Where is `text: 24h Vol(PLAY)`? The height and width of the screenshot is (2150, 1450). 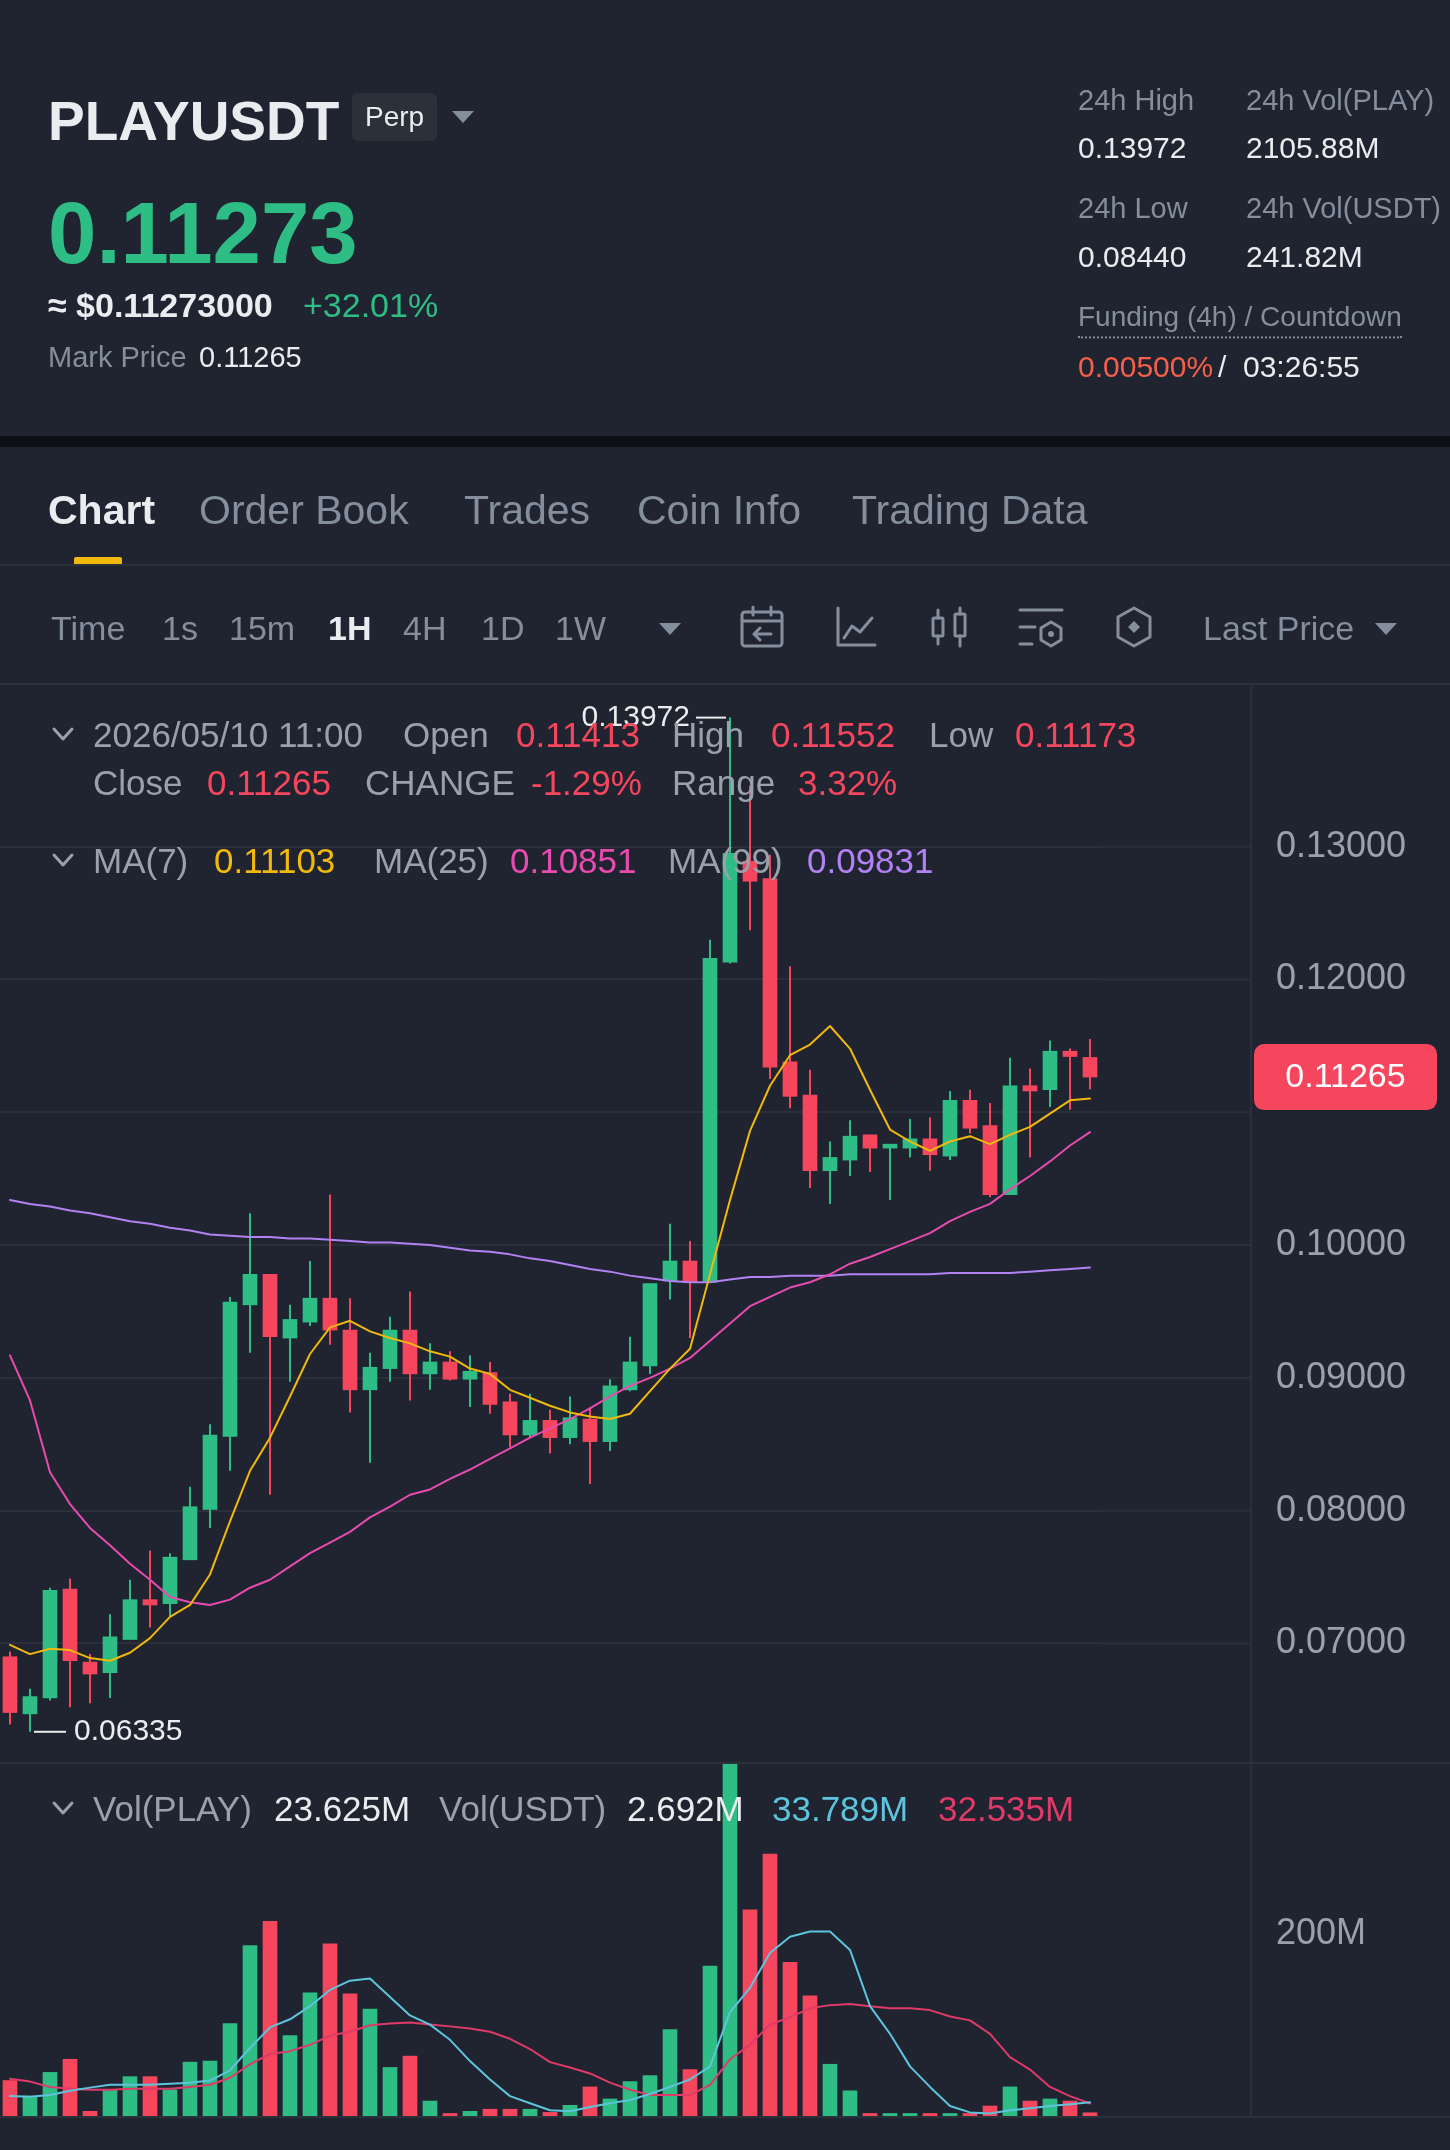
text: 24h Vol(PLAY) is located at coordinates (1340, 101).